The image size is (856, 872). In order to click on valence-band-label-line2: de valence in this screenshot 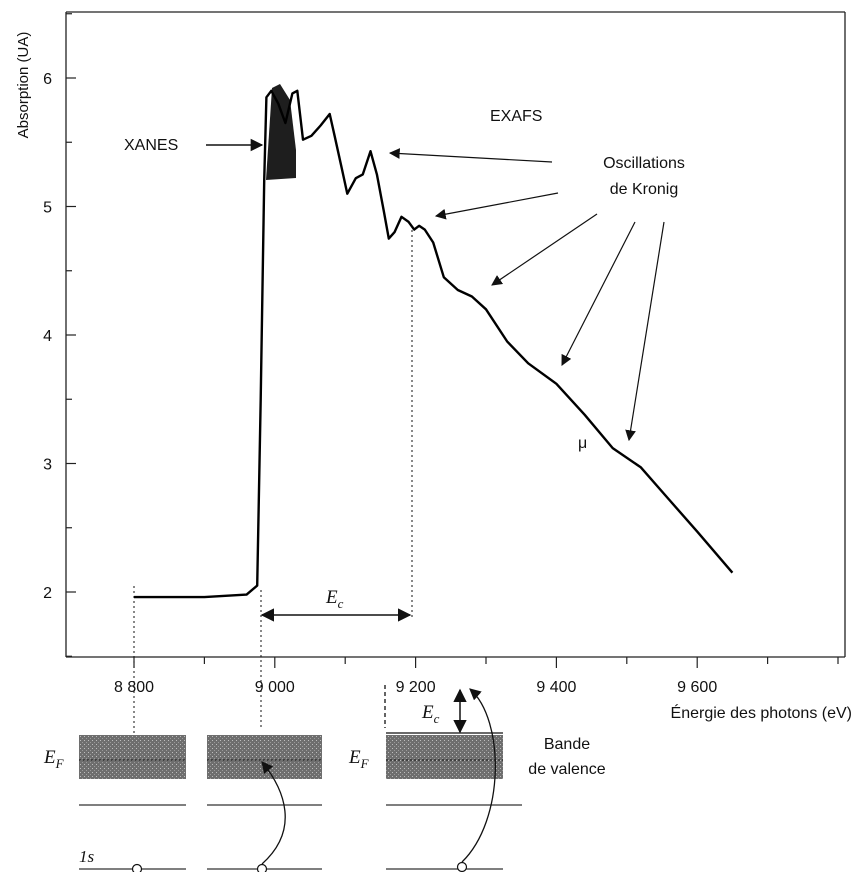, I will do `click(566, 769)`.